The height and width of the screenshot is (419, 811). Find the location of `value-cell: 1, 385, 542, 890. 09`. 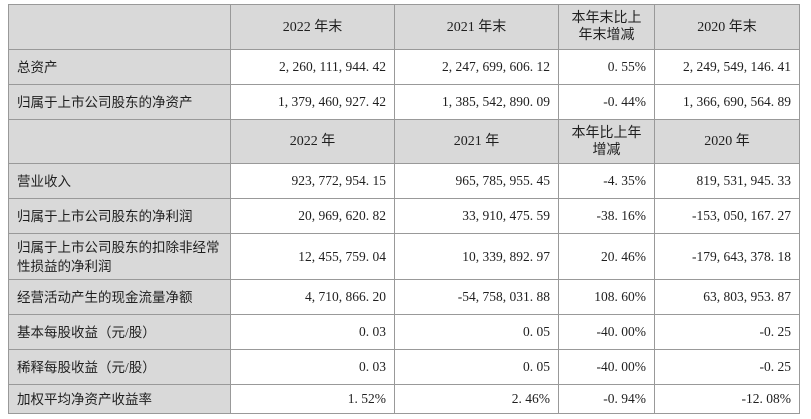

value-cell: 1, 385, 542, 890. 09 is located at coordinates (476, 102).